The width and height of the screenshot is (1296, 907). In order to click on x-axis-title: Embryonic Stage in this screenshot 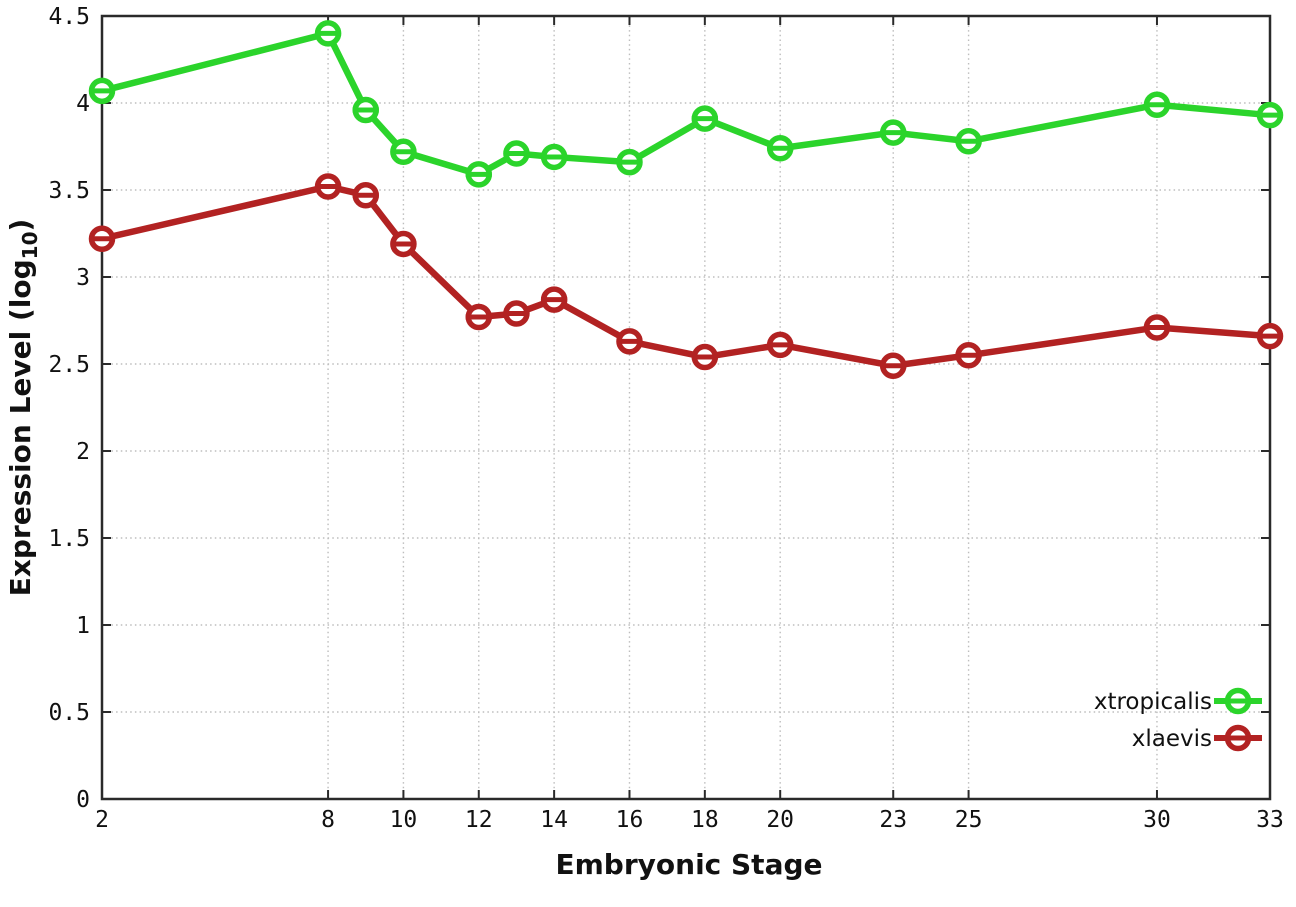, I will do `click(689, 864)`.